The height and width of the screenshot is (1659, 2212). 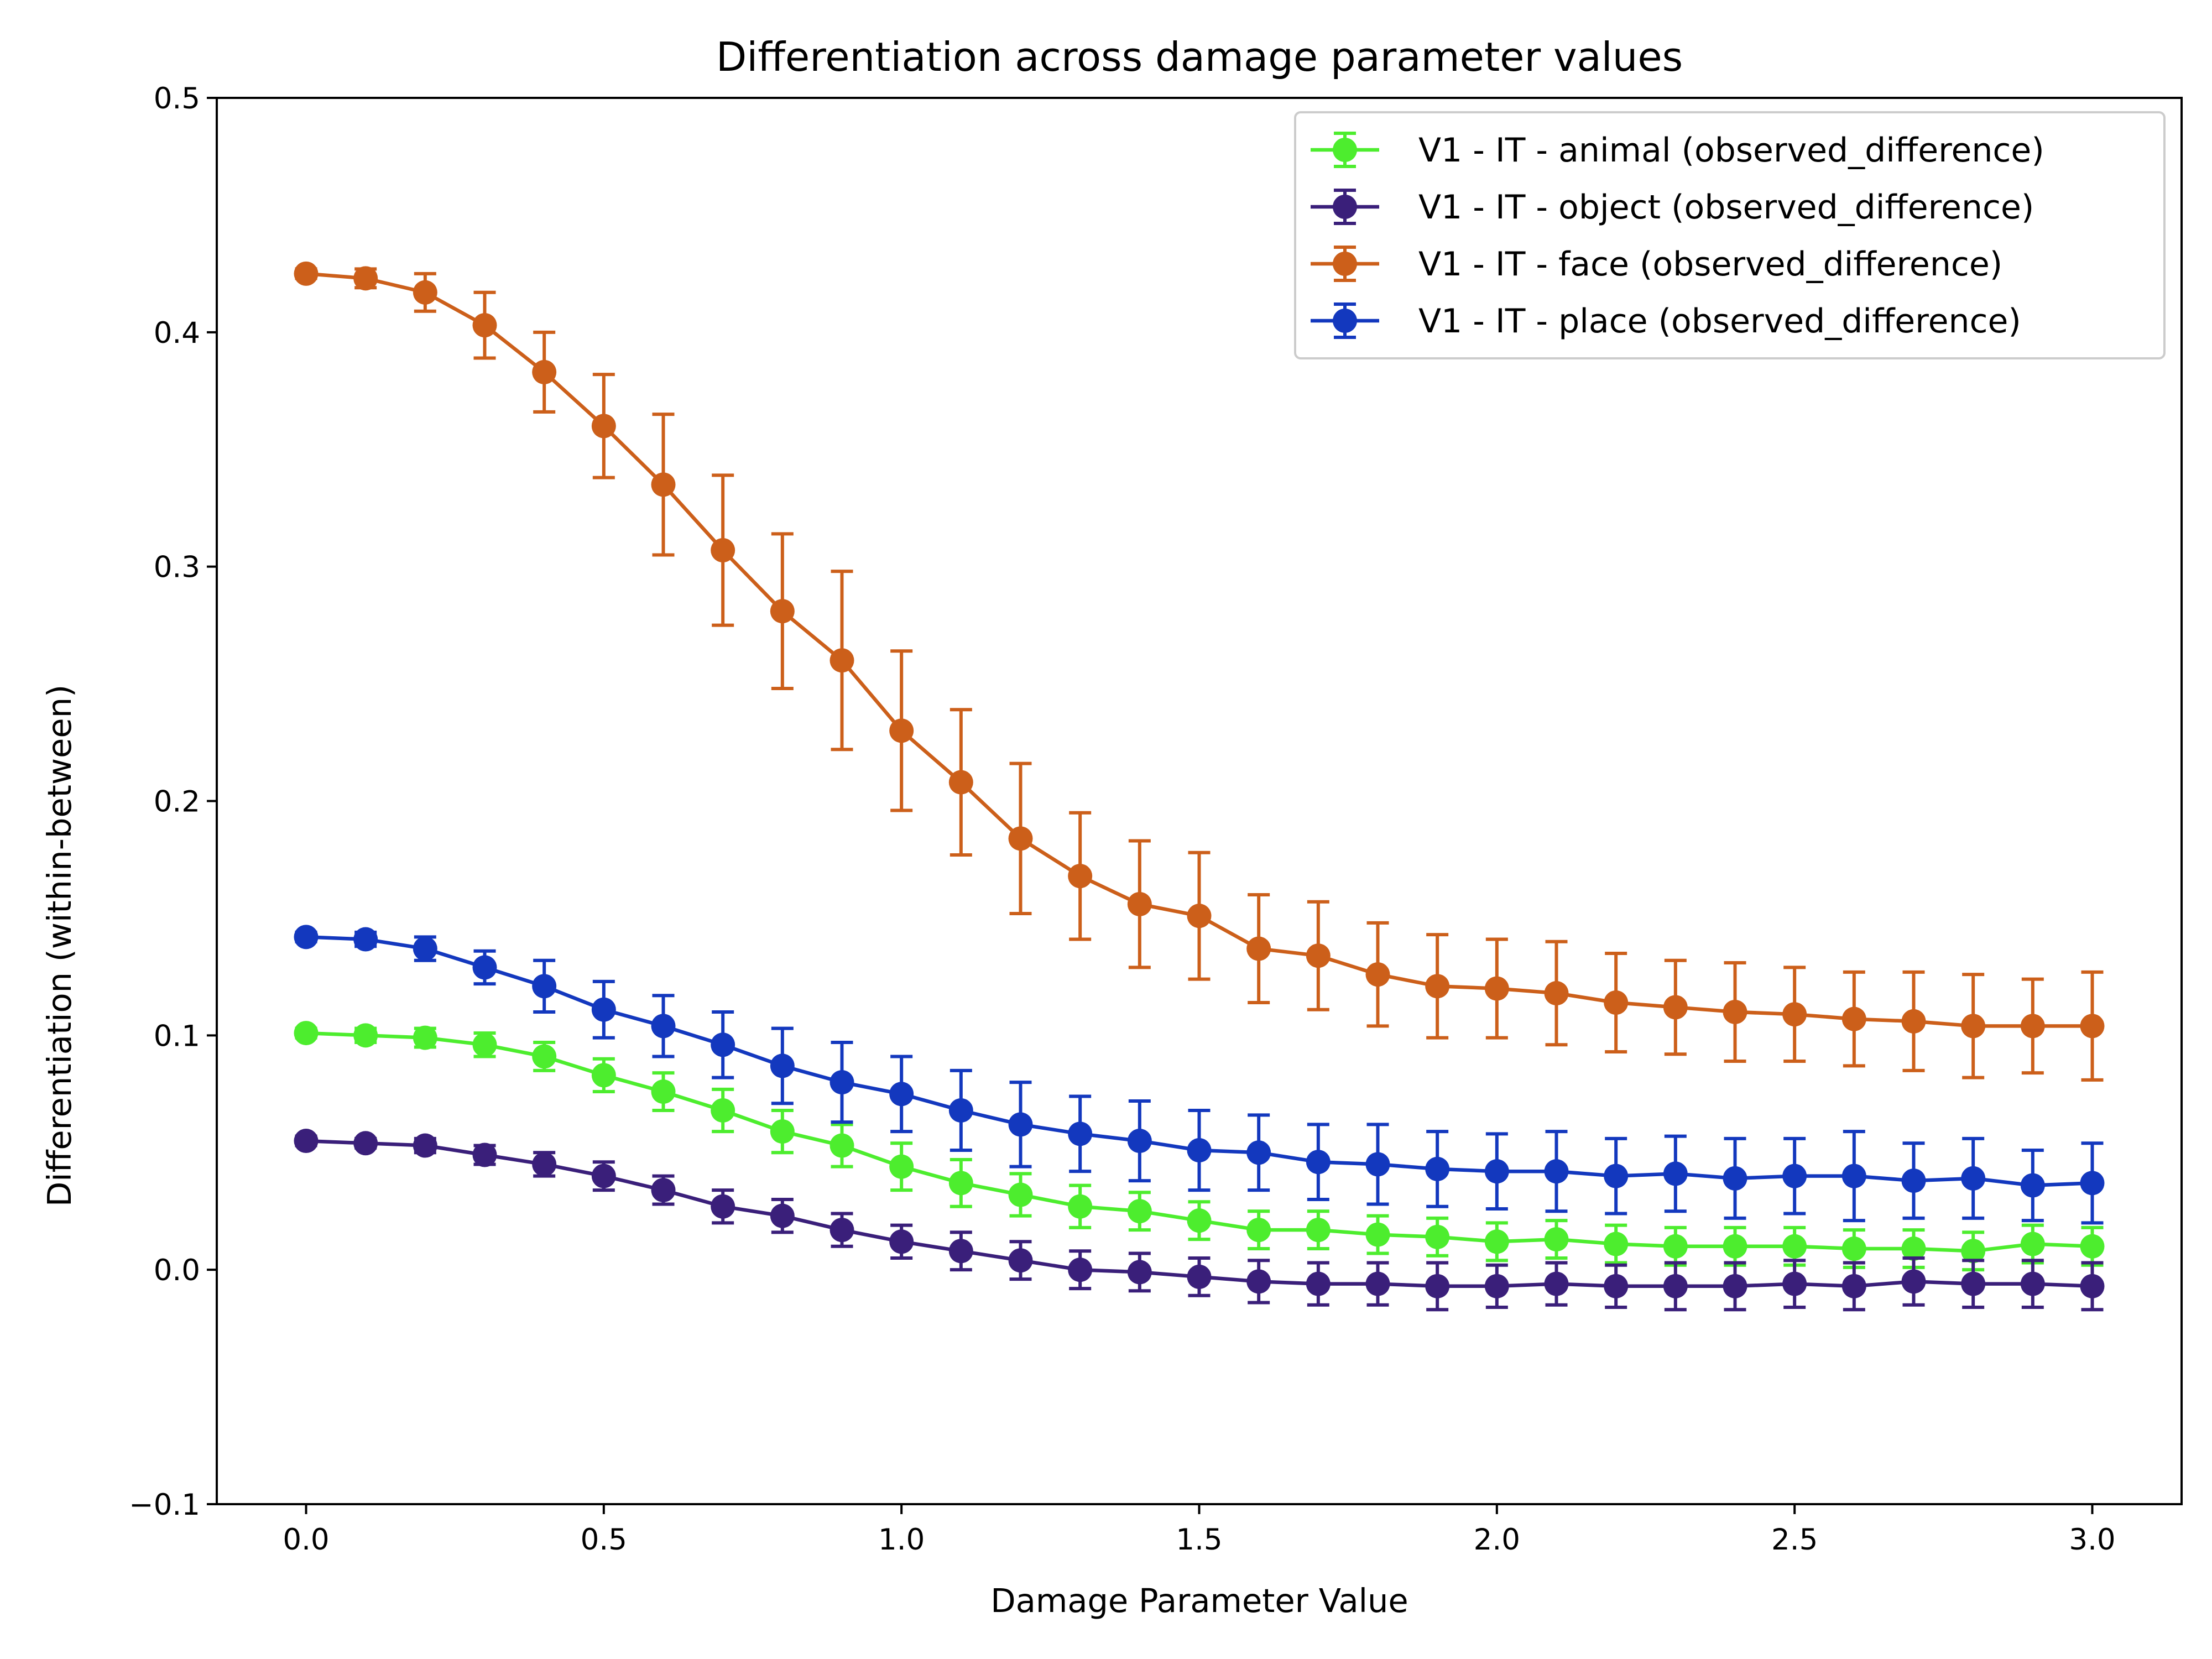 What do you see at coordinates (177, 568) in the screenshot?
I see `y-tick-label: 0.3` at bounding box center [177, 568].